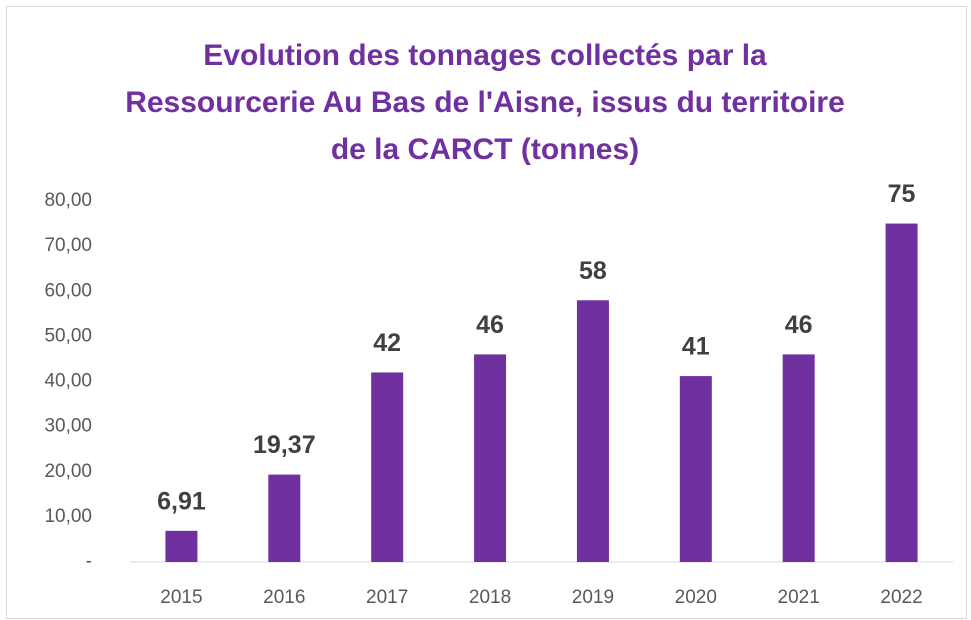 This screenshot has width=971, height=620. What do you see at coordinates (68, 200) in the screenshot?
I see `y-tick-label: 80,00` at bounding box center [68, 200].